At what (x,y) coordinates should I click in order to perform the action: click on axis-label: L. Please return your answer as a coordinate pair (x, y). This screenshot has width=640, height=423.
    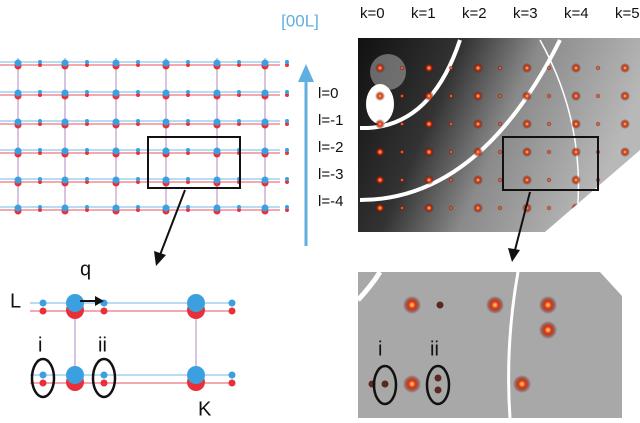
    Looking at the image, I should click on (15, 301).